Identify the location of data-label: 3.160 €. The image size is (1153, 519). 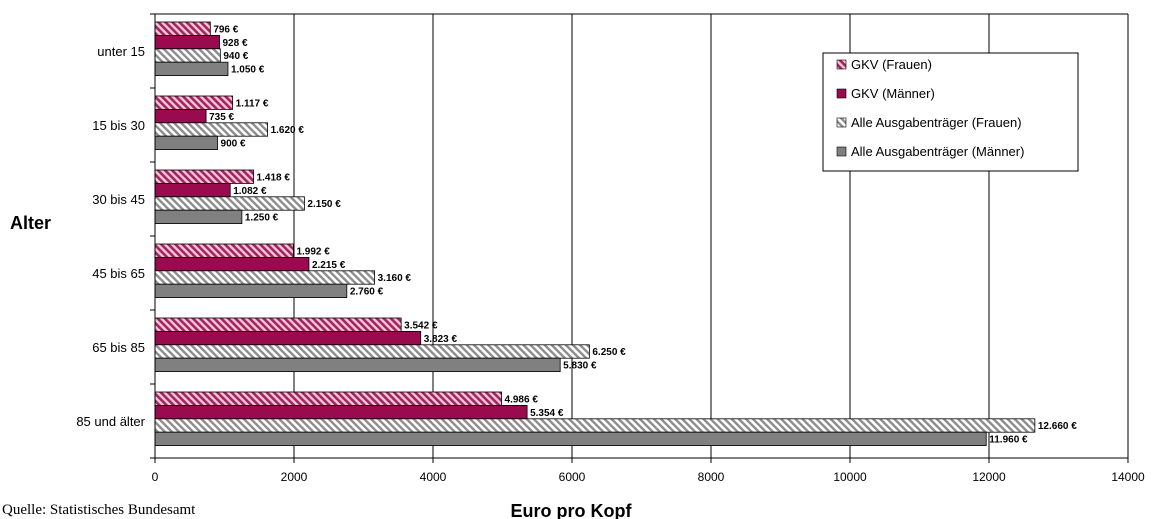
(395, 278).